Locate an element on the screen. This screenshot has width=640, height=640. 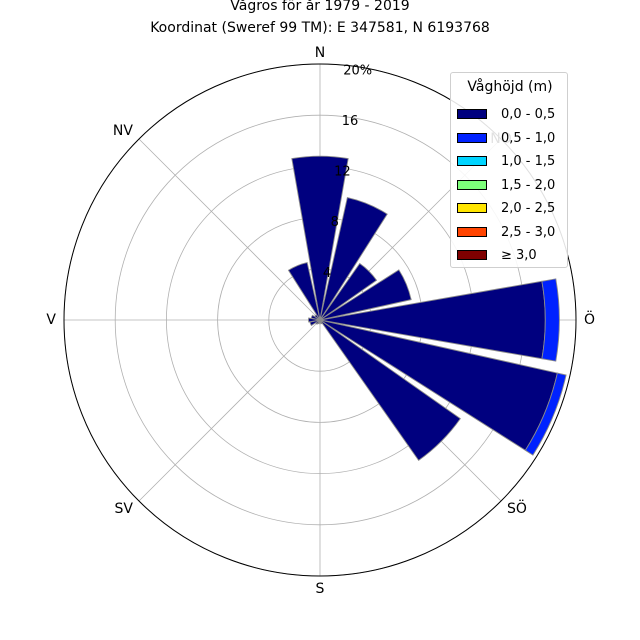
legend-label: 0,0 - 0,5 is located at coordinates (528, 114).